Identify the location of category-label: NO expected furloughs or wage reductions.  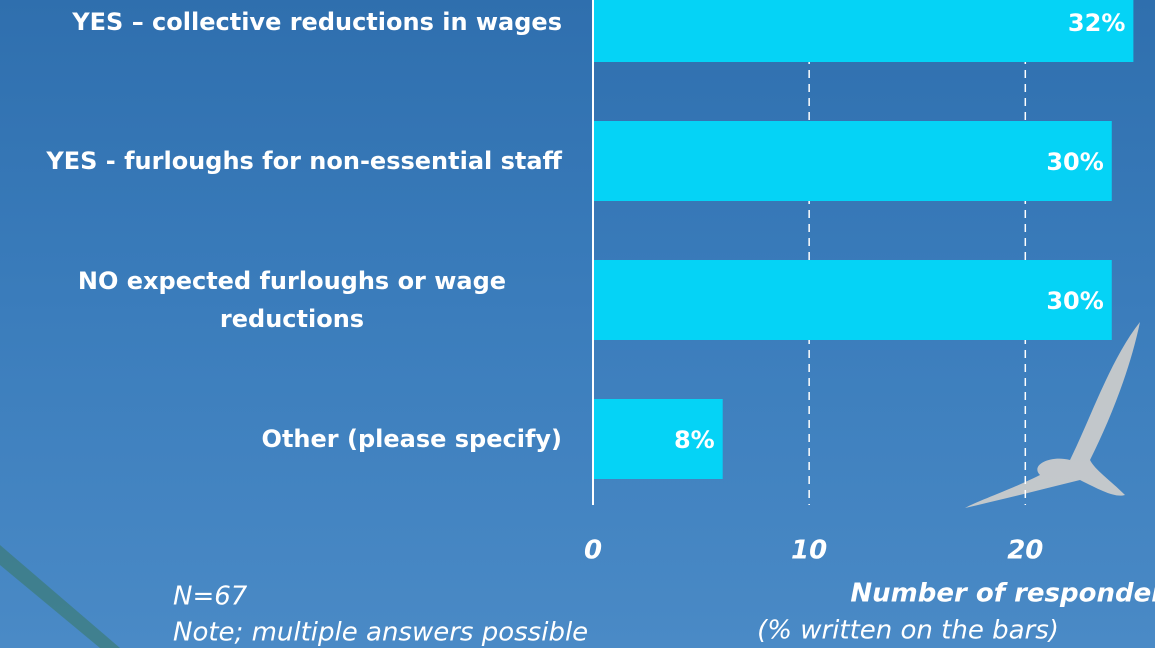
(292, 300).